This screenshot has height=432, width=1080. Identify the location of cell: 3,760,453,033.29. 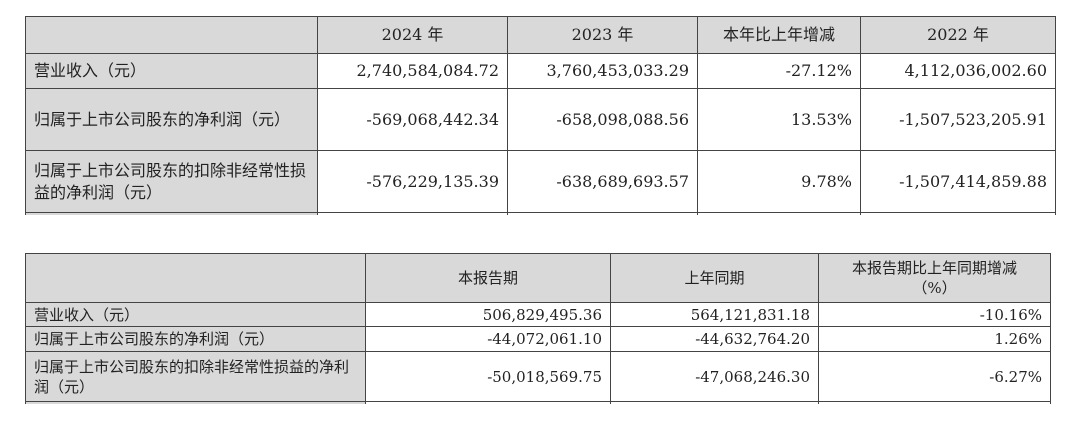
(602, 71).